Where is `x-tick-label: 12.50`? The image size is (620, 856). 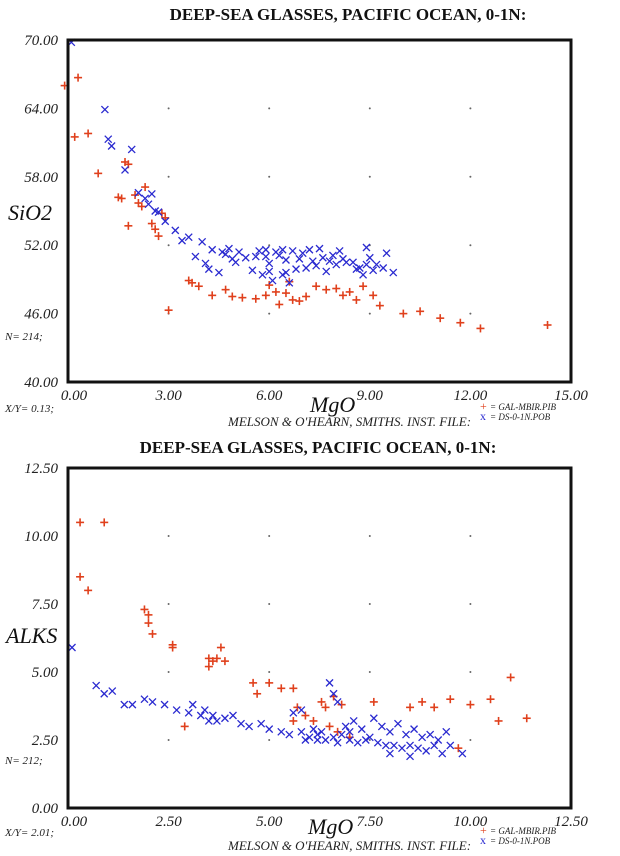
x-tick-label: 12.50 is located at coordinates (571, 822).